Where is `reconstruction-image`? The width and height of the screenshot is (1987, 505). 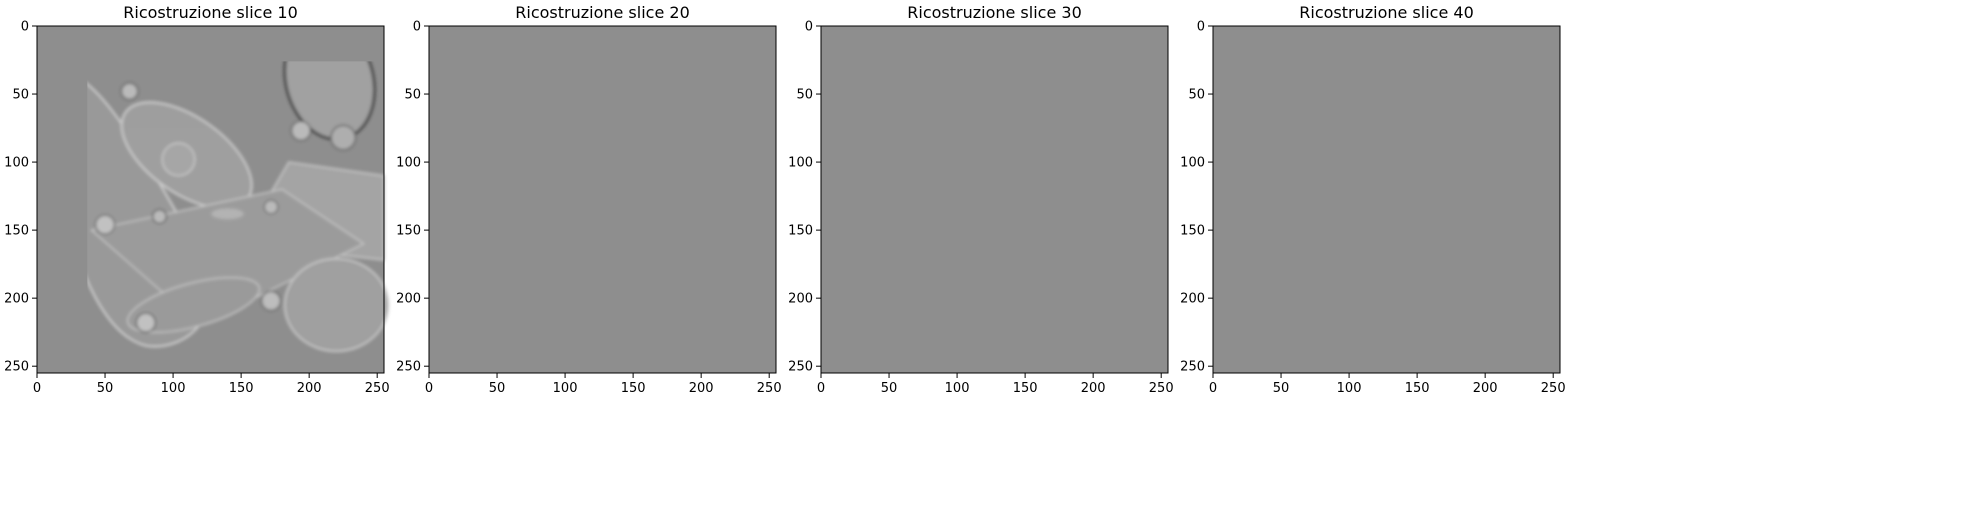 reconstruction-image is located at coordinates (238, 207).